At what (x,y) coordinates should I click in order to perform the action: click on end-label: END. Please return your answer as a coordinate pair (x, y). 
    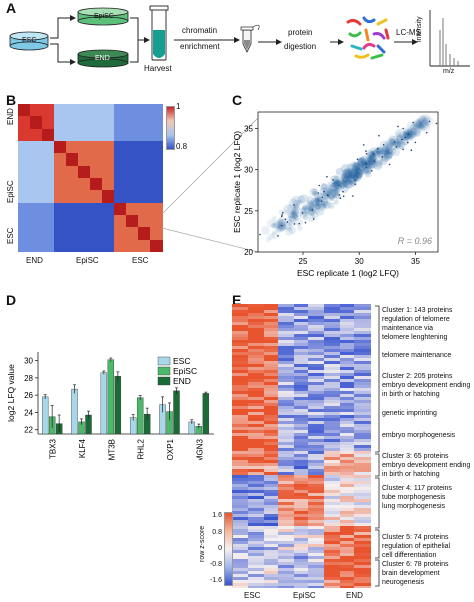
    Looking at the image, I should click on (102, 58).